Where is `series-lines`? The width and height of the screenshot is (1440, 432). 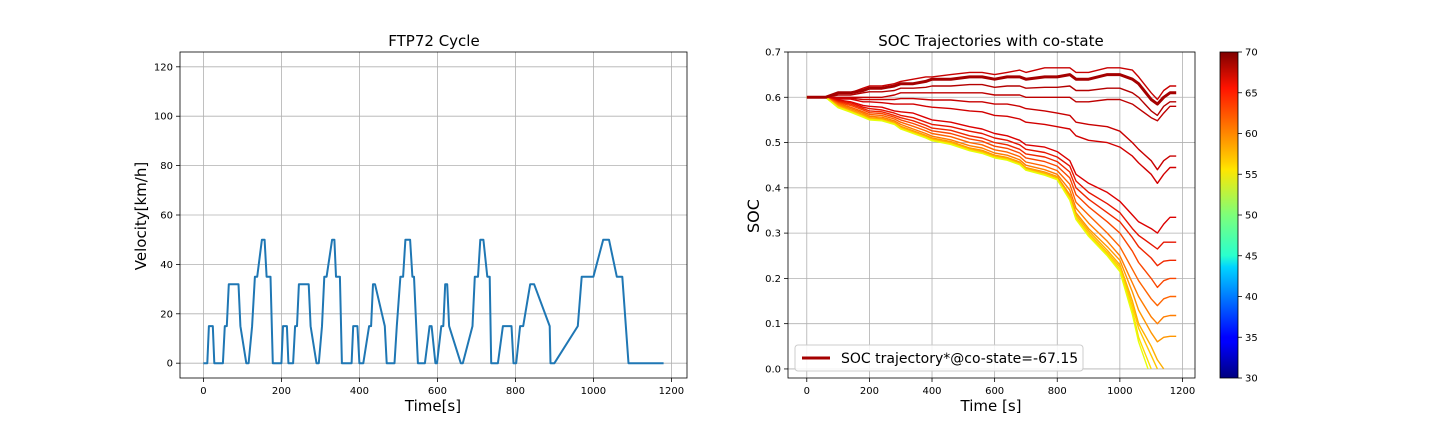
series-lines is located at coordinates (433, 301).